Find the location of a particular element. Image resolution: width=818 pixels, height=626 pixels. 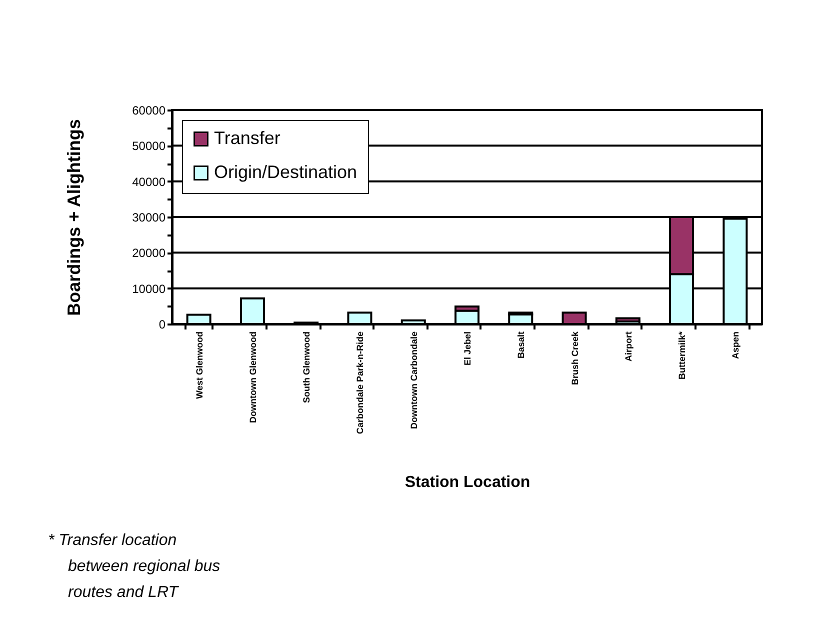

x-tick-label: Aspen is located at coordinates (735, 346).